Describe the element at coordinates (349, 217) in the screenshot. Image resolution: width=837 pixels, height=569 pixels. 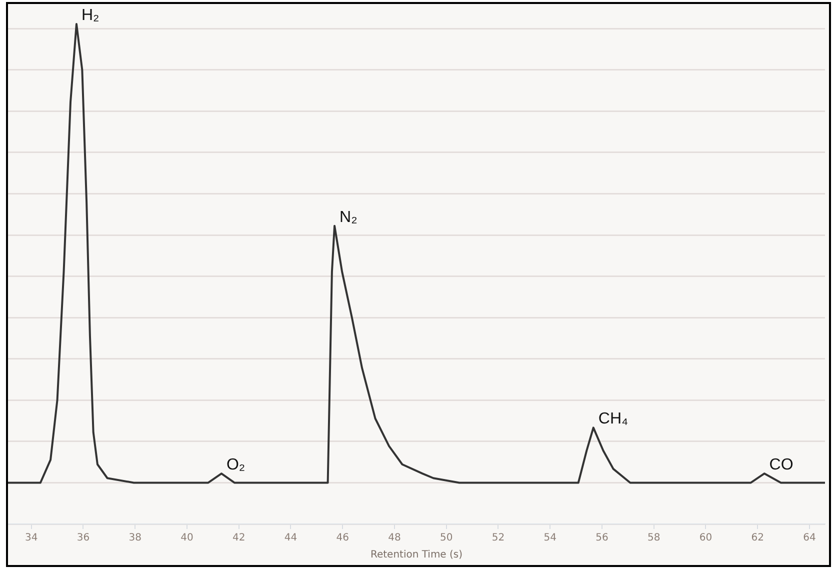
I see `annotation: N₂` at that location.